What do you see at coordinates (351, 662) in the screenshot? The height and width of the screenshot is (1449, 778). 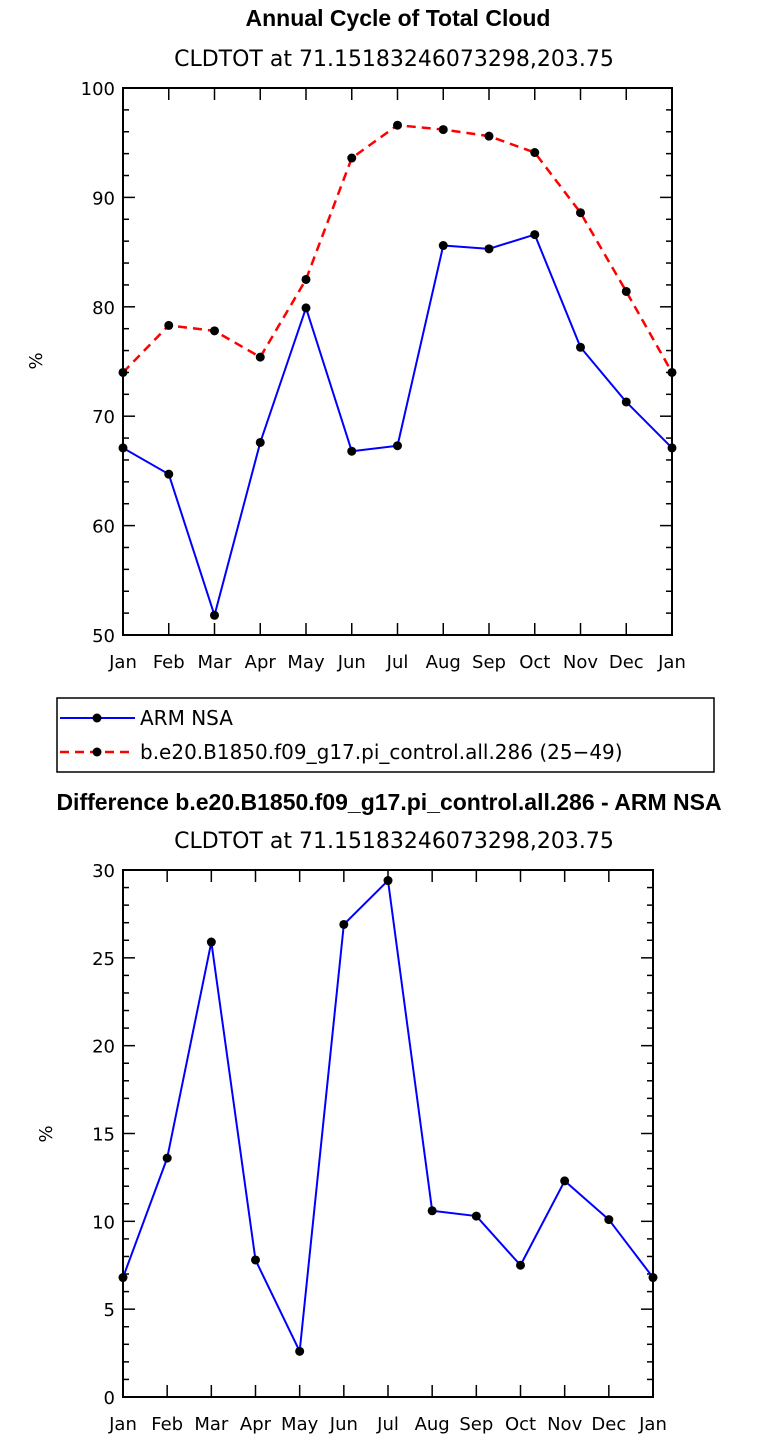 I see `chart1-x-tick-label: Jun` at bounding box center [351, 662].